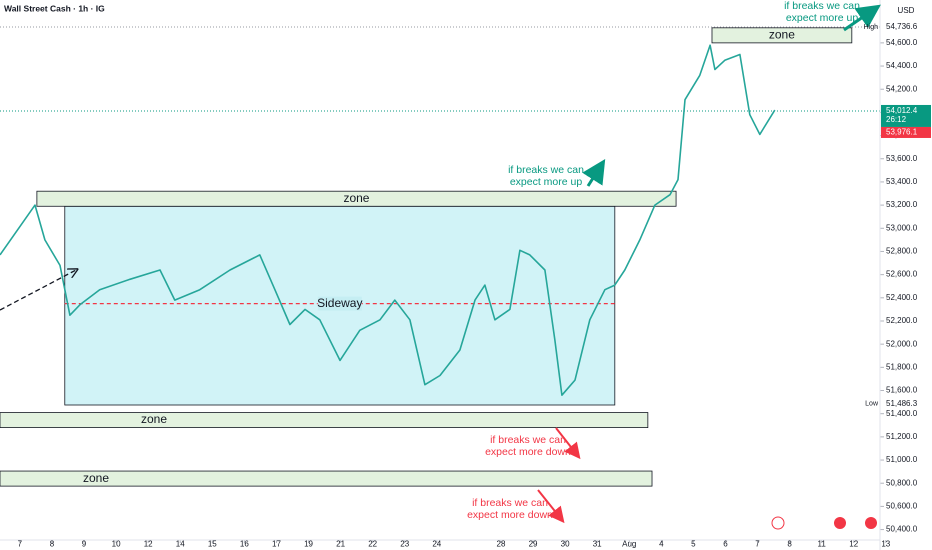 Image resolution: width=932 pixels, height=550 pixels. What do you see at coordinates (501, 544) in the screenshot?
I see `x-tick-label: 28` at bounding box center [501, 544].